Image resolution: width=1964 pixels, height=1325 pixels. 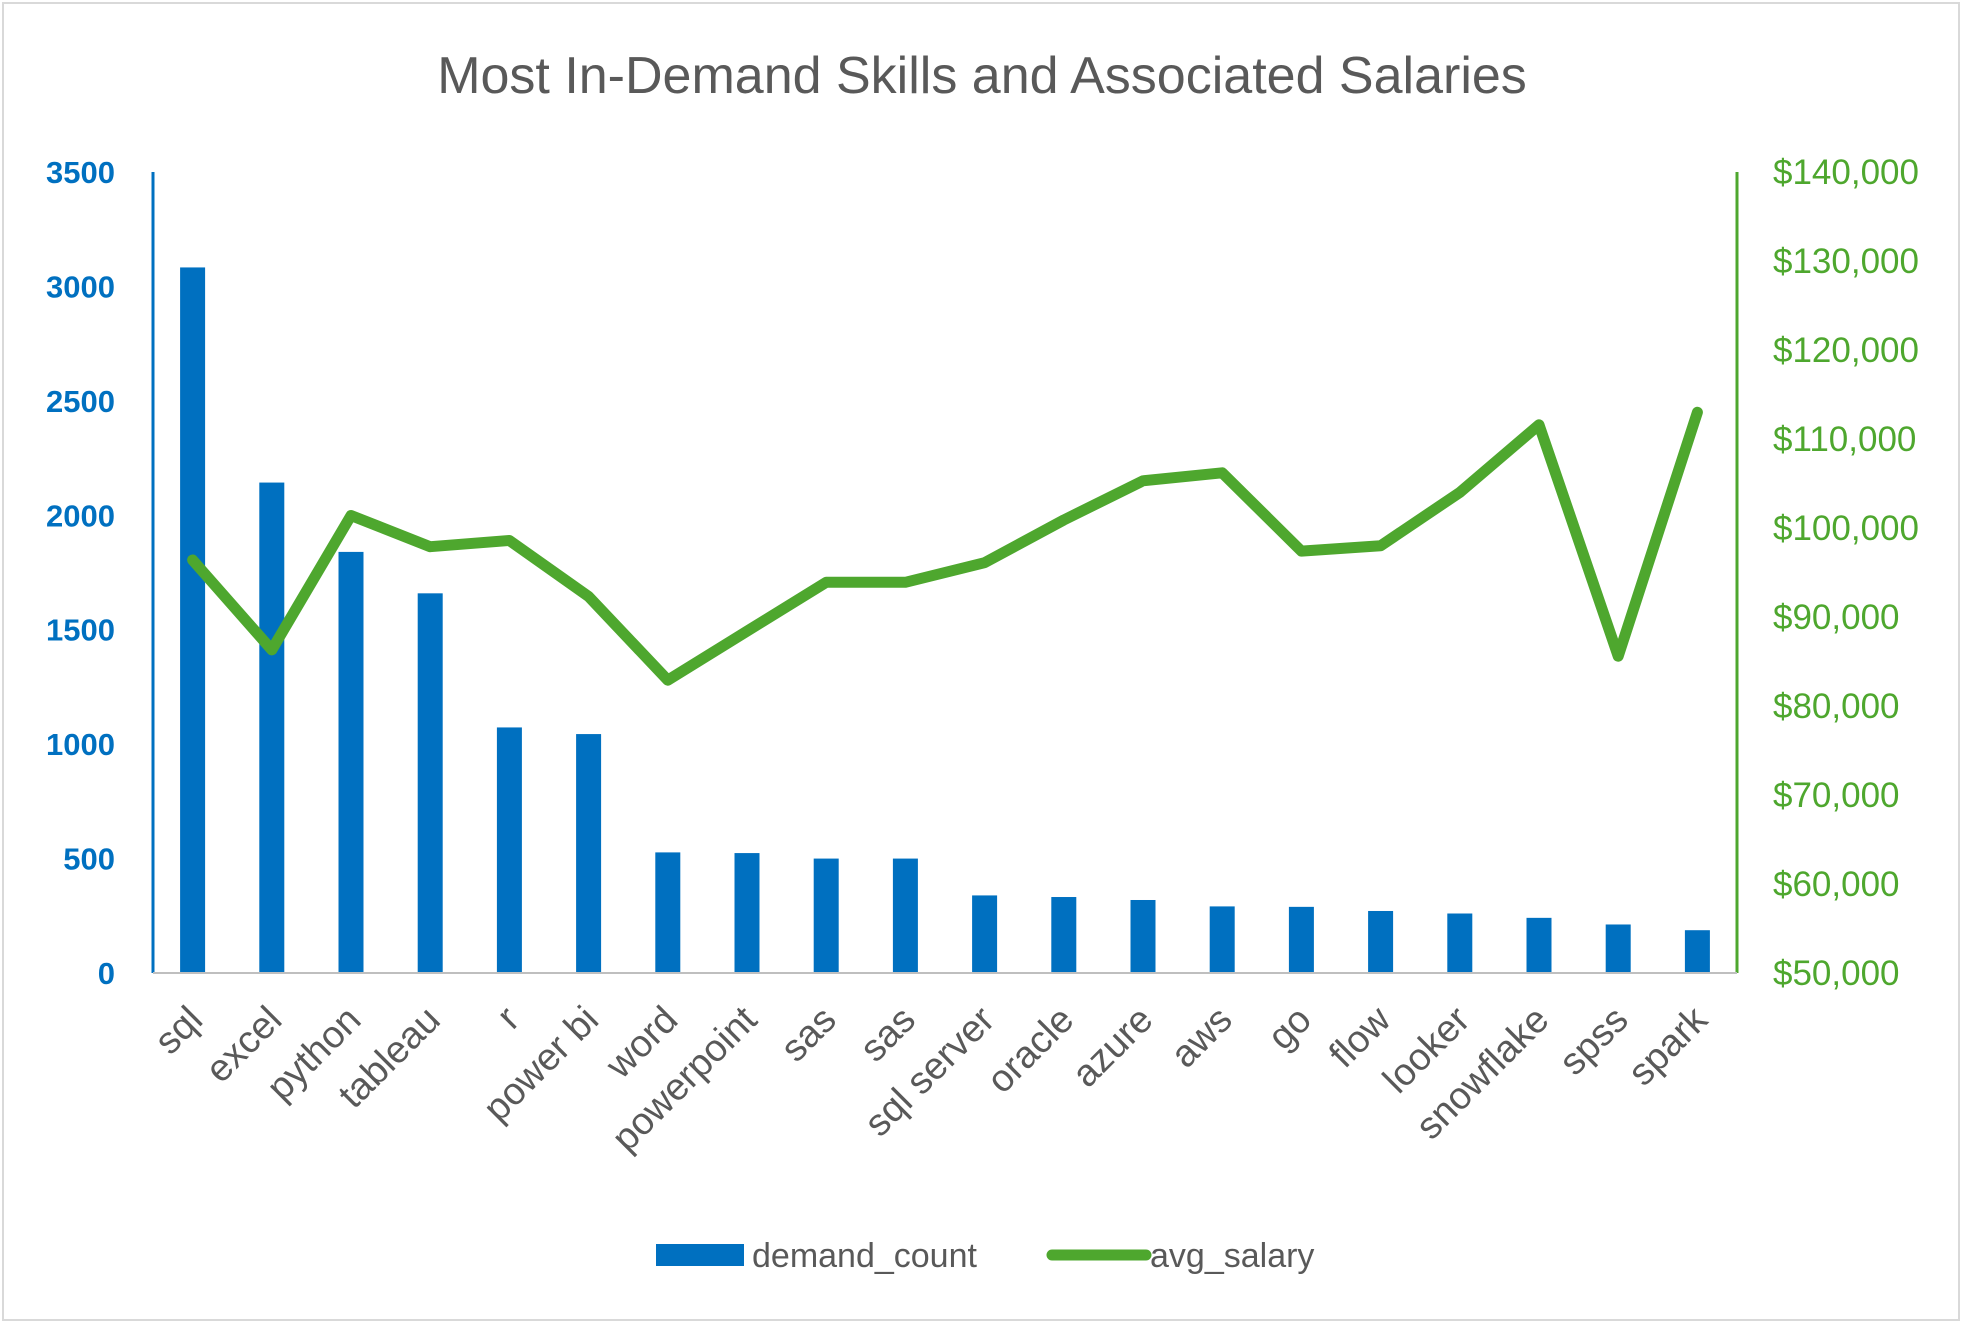 I want to click on right-tick-label: $110,000, so click(x=1844, y=439).